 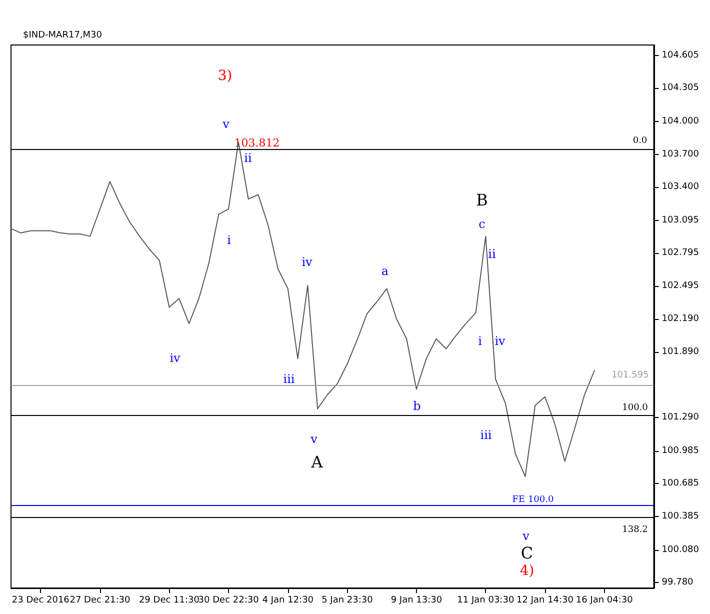 What do you see at coordinates (635, 530) in the screenshot?
I see `annotation: 138.2` at bounding box center [635, 530].